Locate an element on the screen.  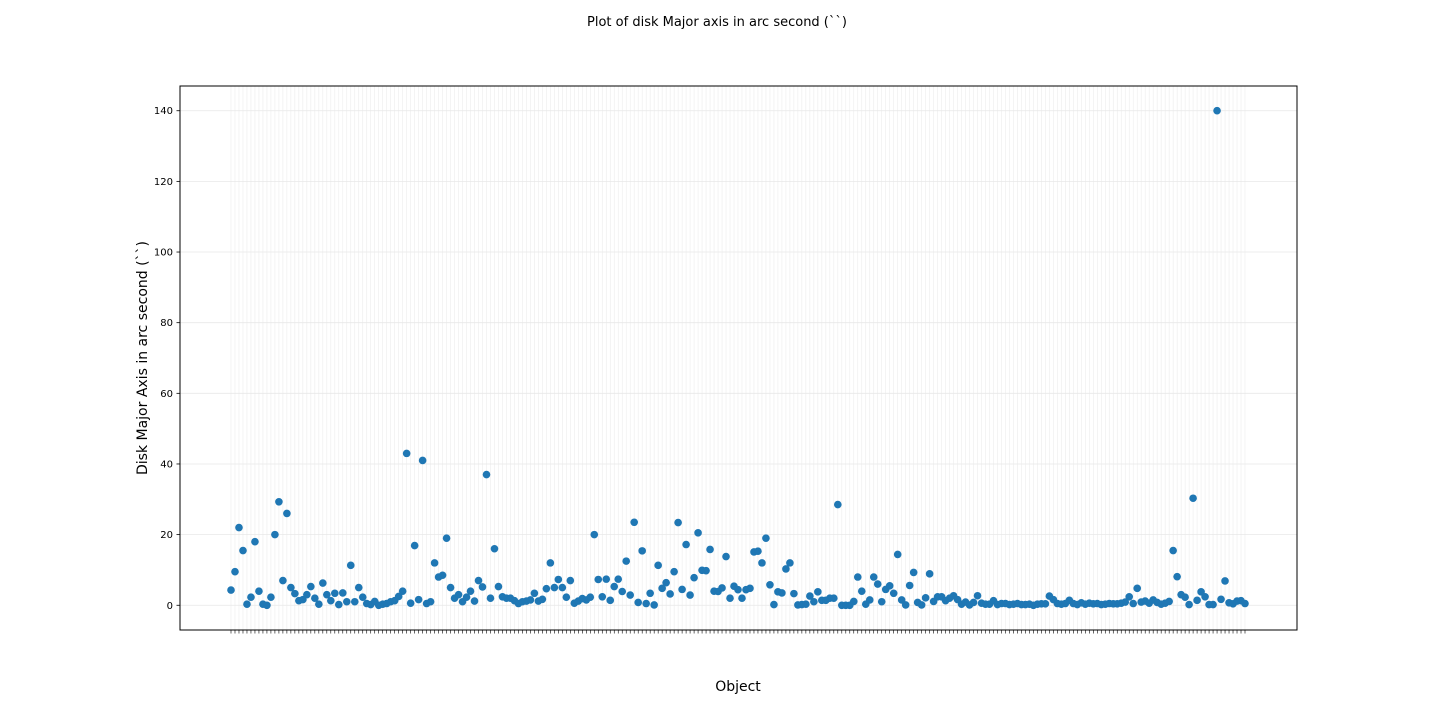
y-tick-label: 140 is located at coordinates (163, 111).